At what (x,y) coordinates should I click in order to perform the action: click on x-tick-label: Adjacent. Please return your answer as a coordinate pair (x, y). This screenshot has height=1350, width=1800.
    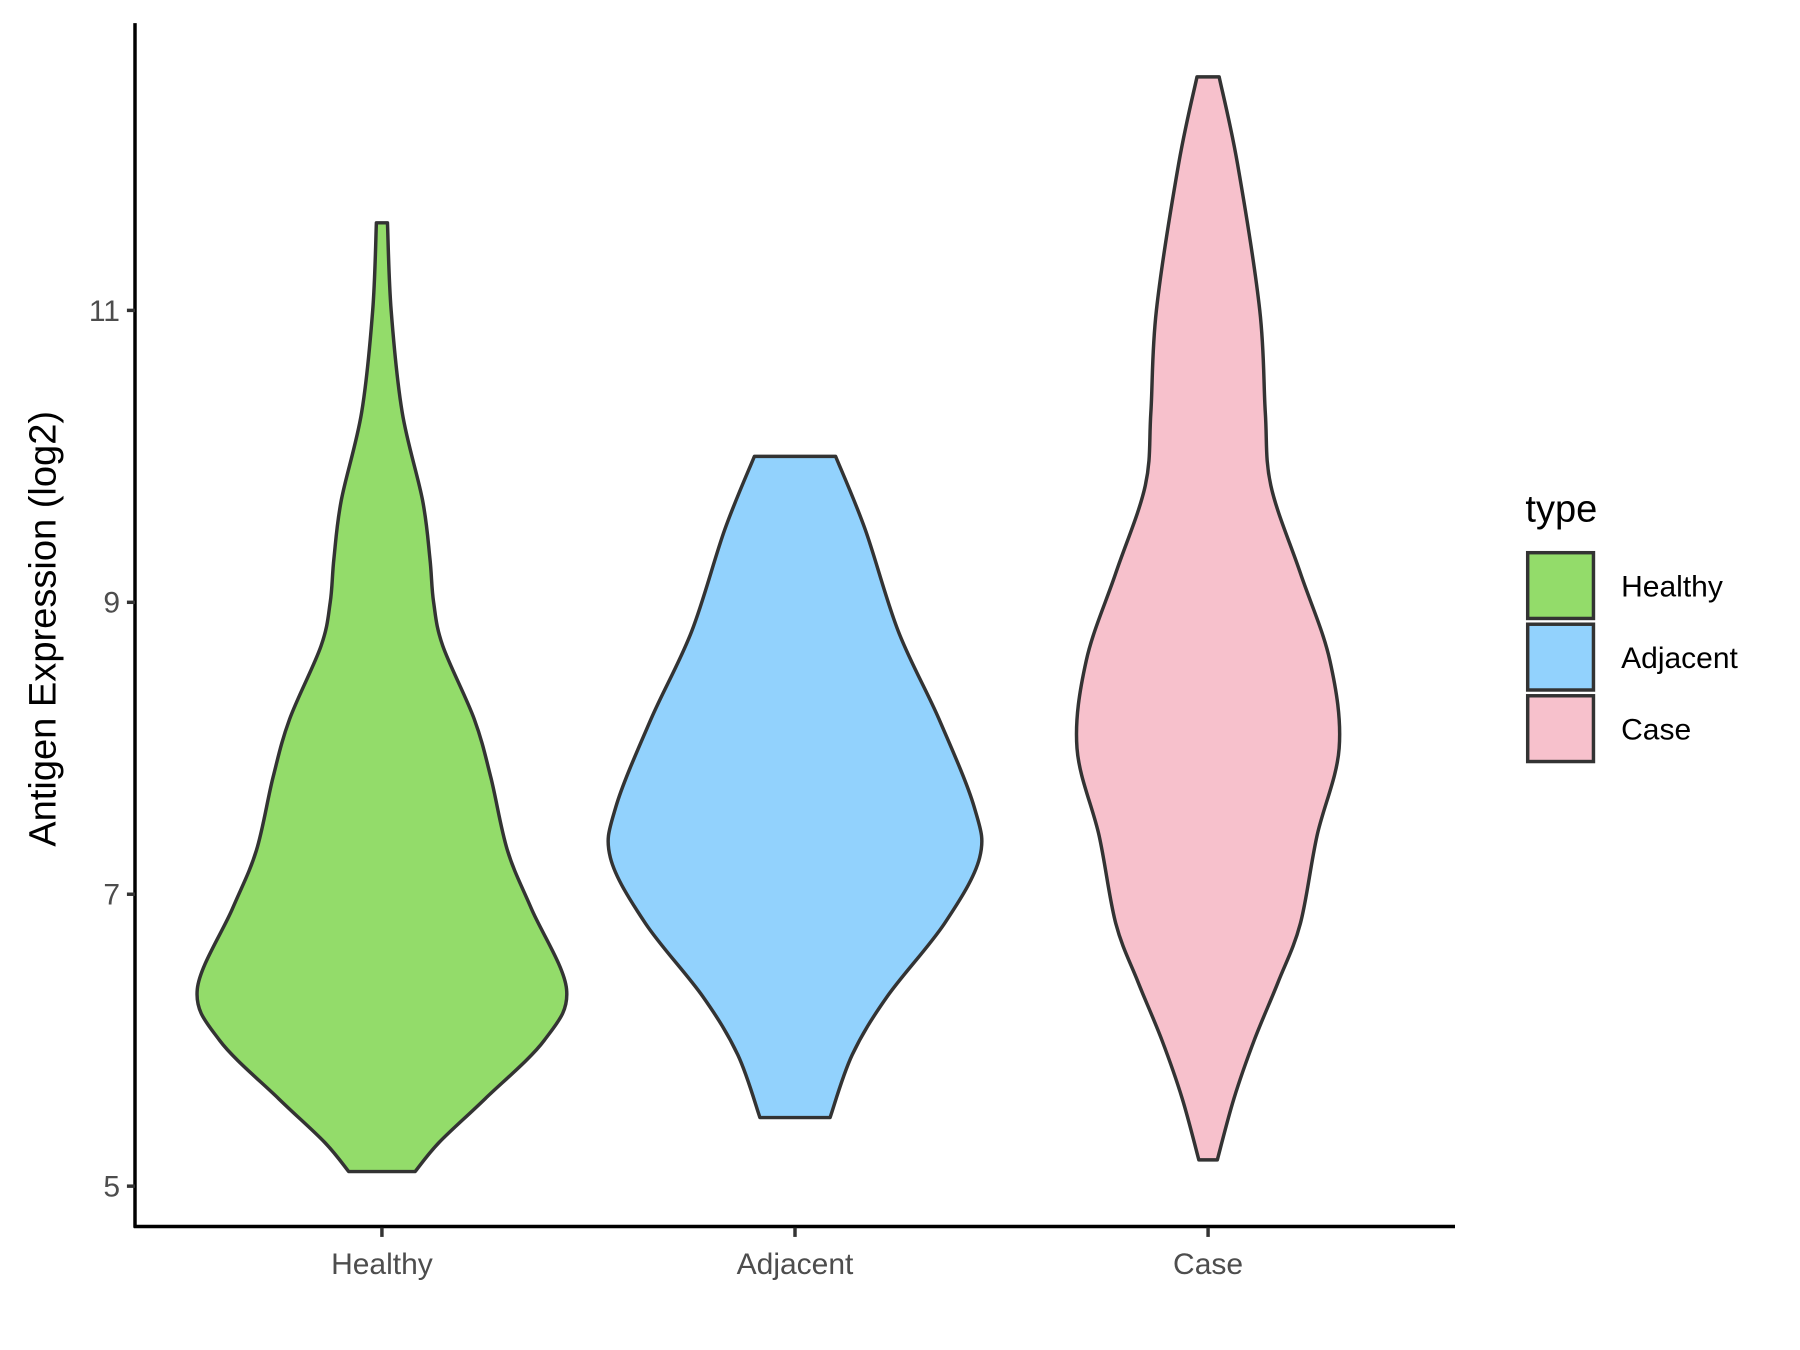
    Looking at the image, I should click on (795, 1264).